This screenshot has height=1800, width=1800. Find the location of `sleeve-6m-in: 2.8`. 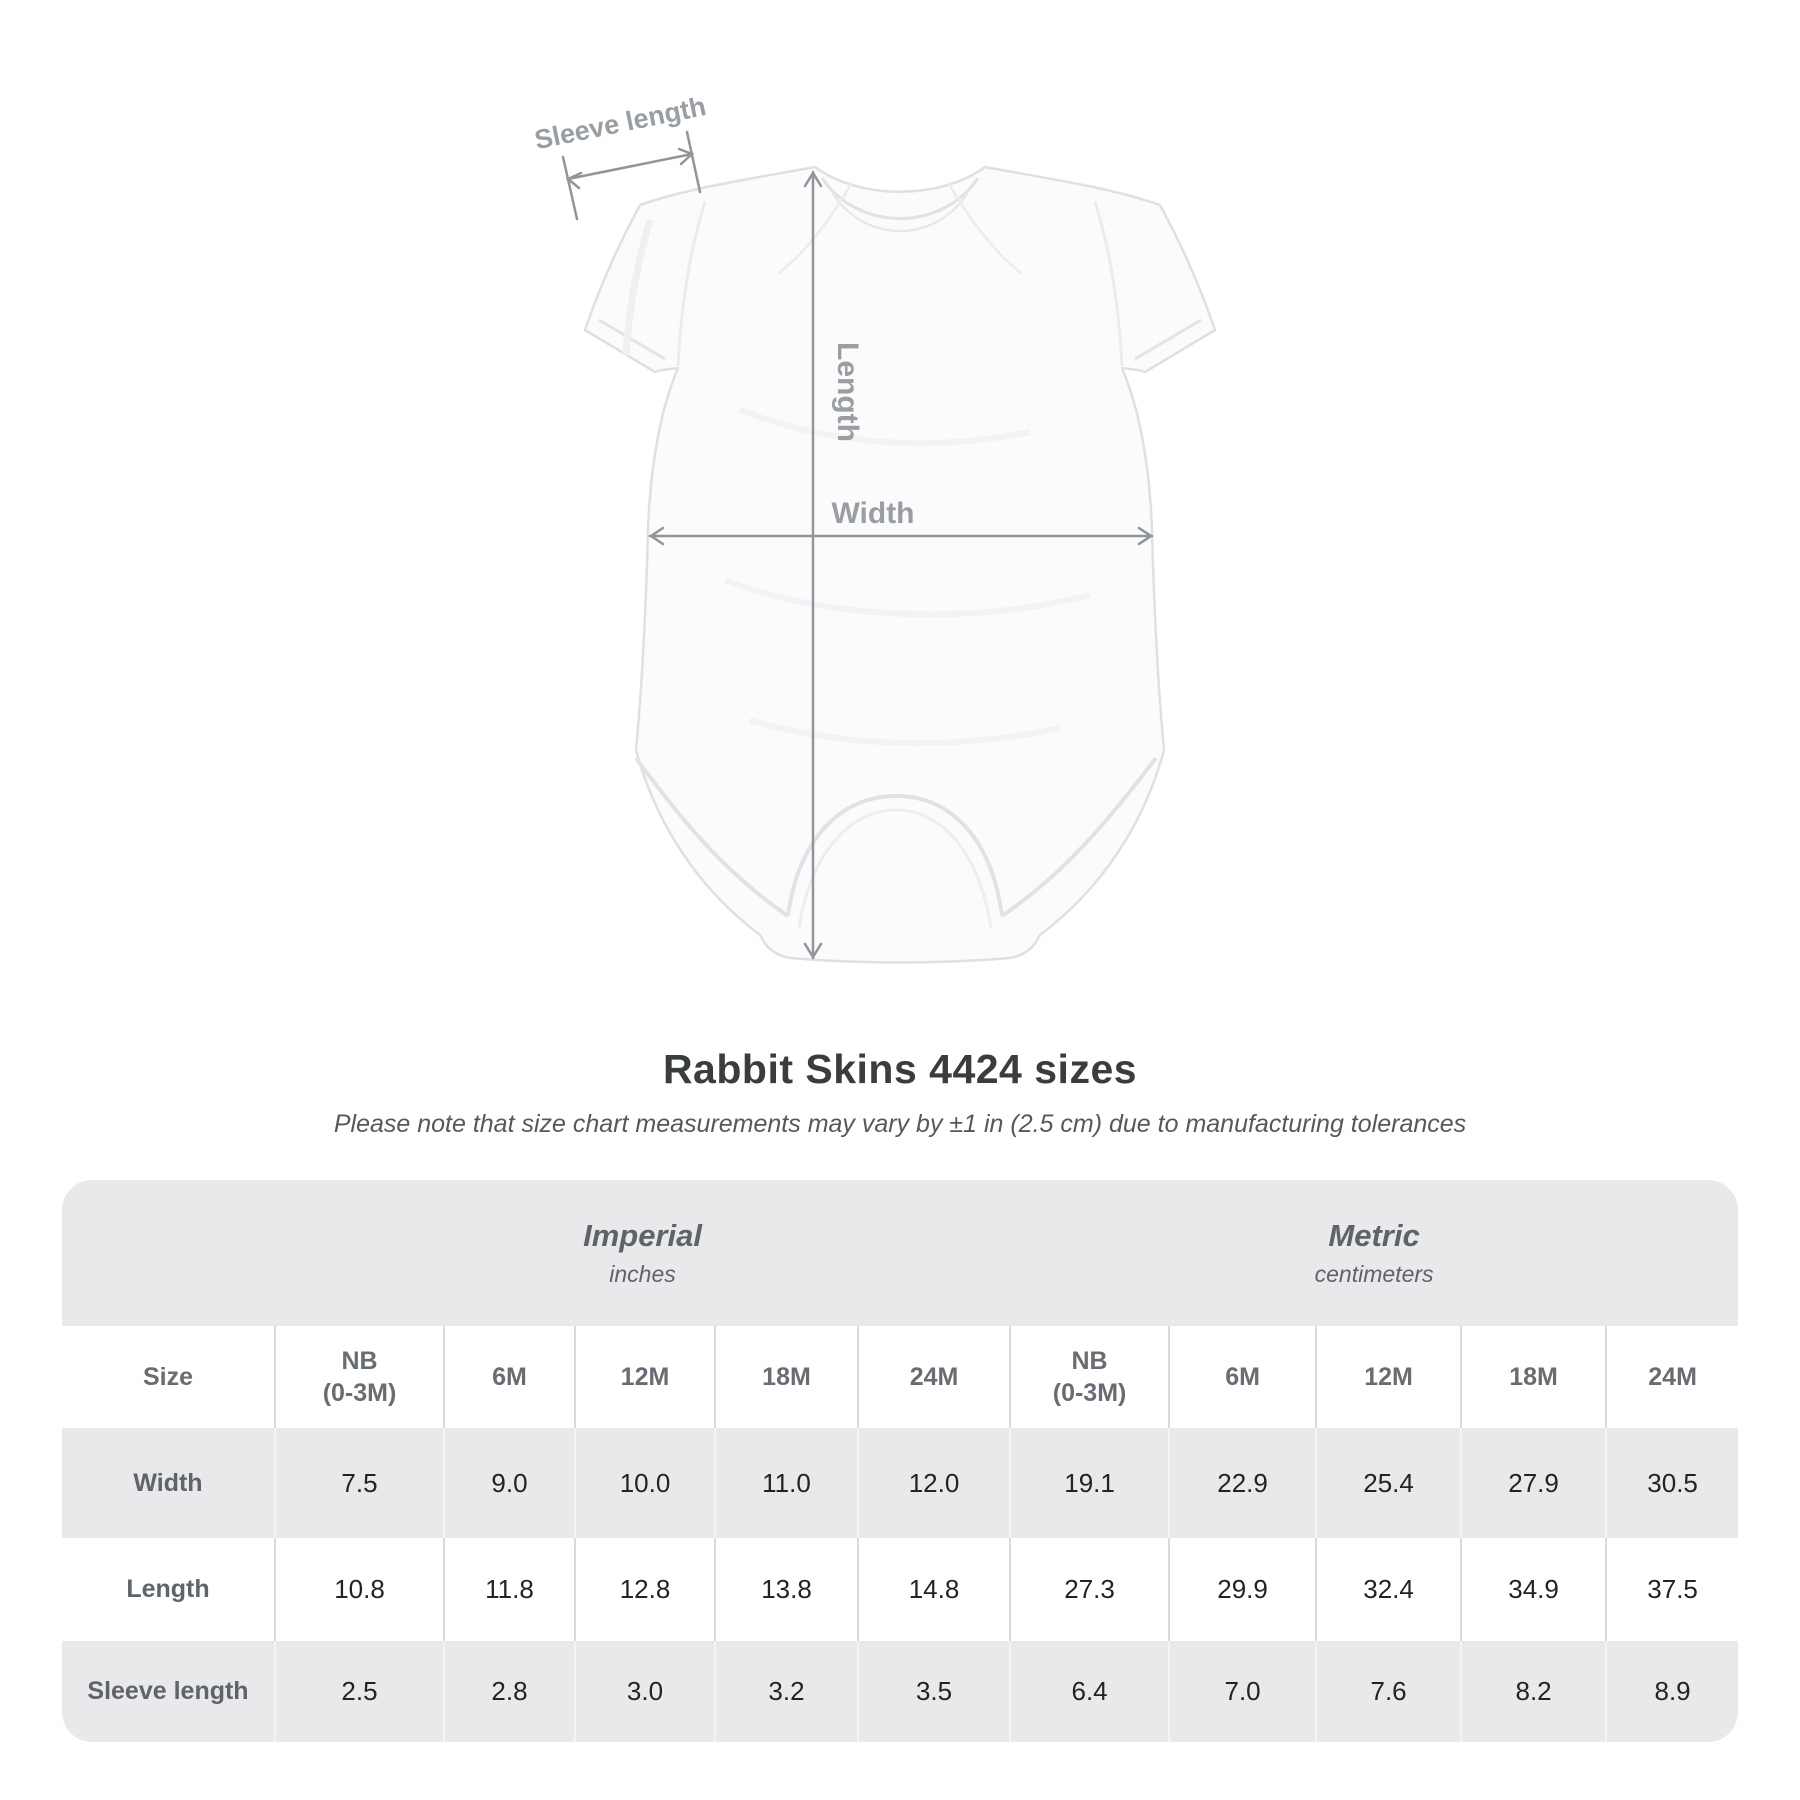

sleeve-6m-in: 2.8 is located at coordinates (509, 1691).